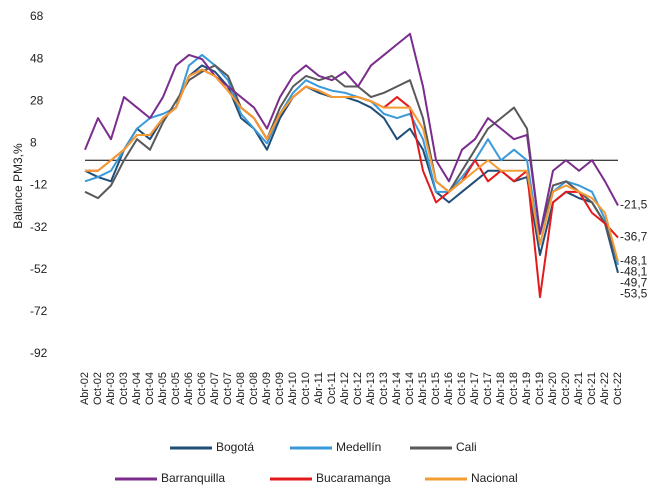 The height and width of the screenshot is (492, 660). What do you see at coordinates (150, 388) in the screenshot?
I see `x-tick-label: Oct-04` at bounding box center [150, 388].